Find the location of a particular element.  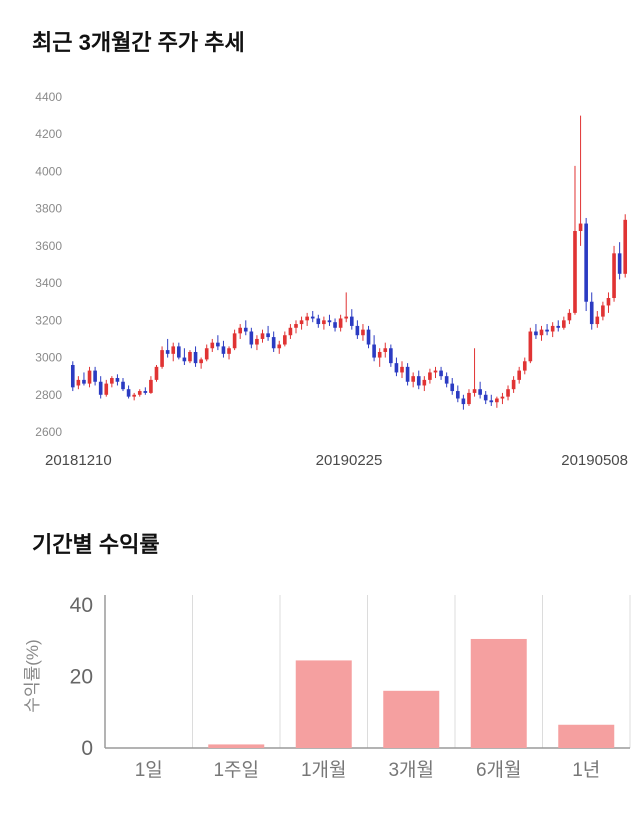

x-axis-category-label: 1주일 is located at coordinates (236, 770).